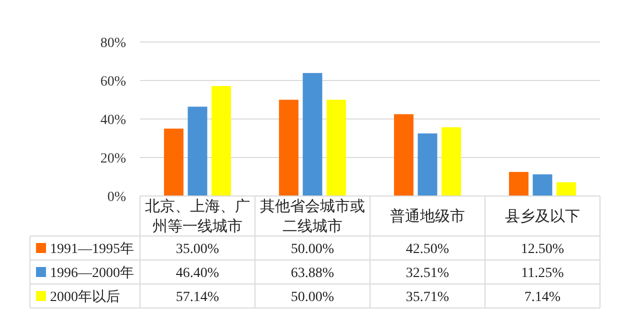 The width and height of the screenshot is (621, 324). I want to click on legend-label: 1991—1995年, so click(92, 249).